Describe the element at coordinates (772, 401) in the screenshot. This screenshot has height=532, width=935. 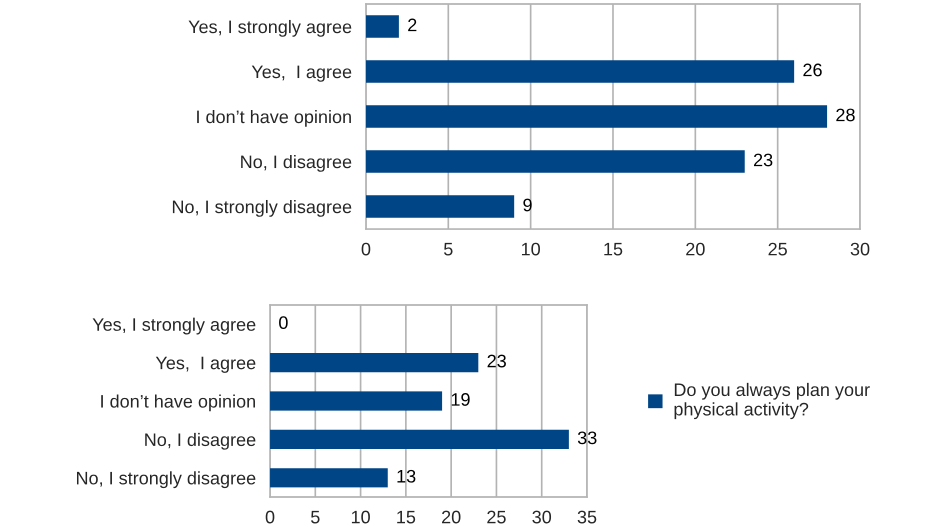
I see `legend-label: Do you always plan your physical activity?` at that location.